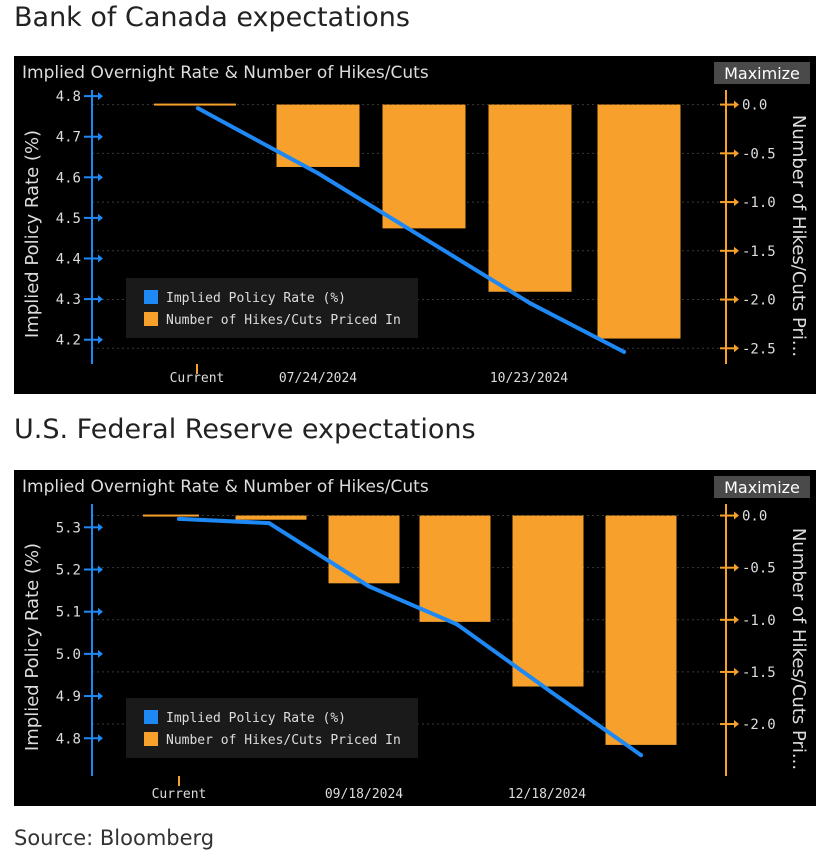 The image size is (830, 866). What do you see at coordinates (68, 300) in the screenshot?
I see `left-tick-label-1: 4.3` at bounding box center [68, 300].